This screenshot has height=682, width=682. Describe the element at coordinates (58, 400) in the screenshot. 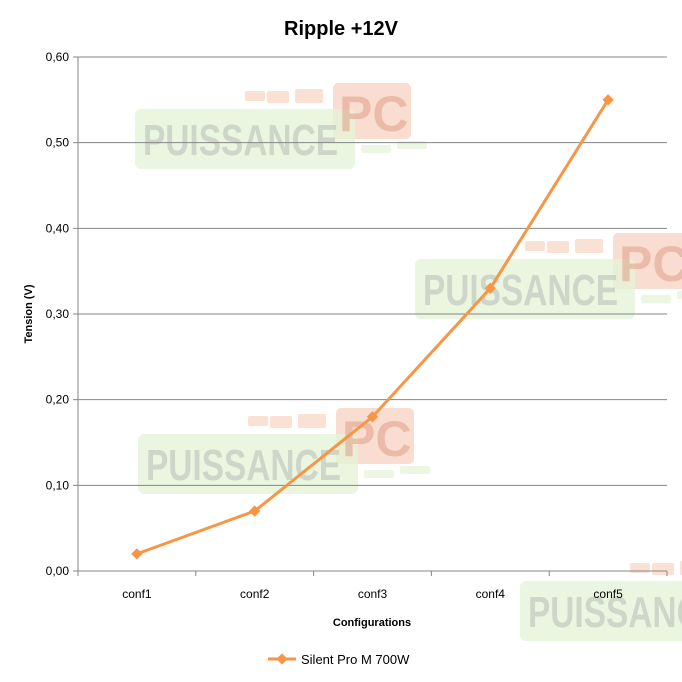

I see `y-tick-label: 0,20` at that location.